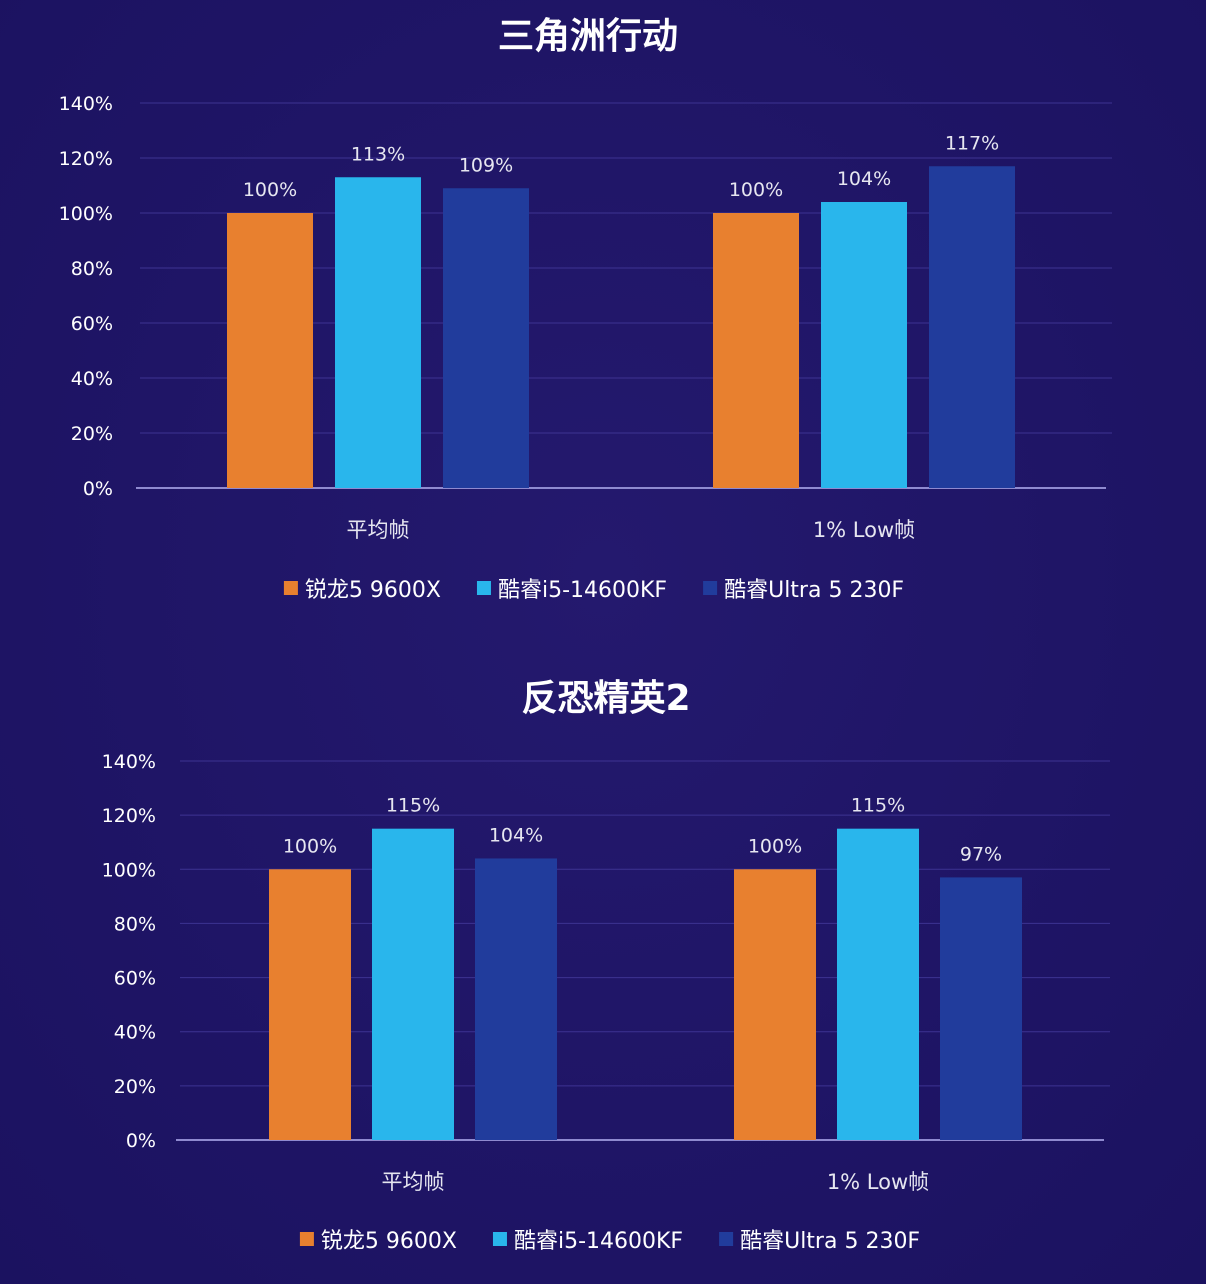 The height and width of the screenshot is (1284, 1206). Describe the element at coordinates (981, 854) in the screenshot. I see `data-label: 97%` at that location.